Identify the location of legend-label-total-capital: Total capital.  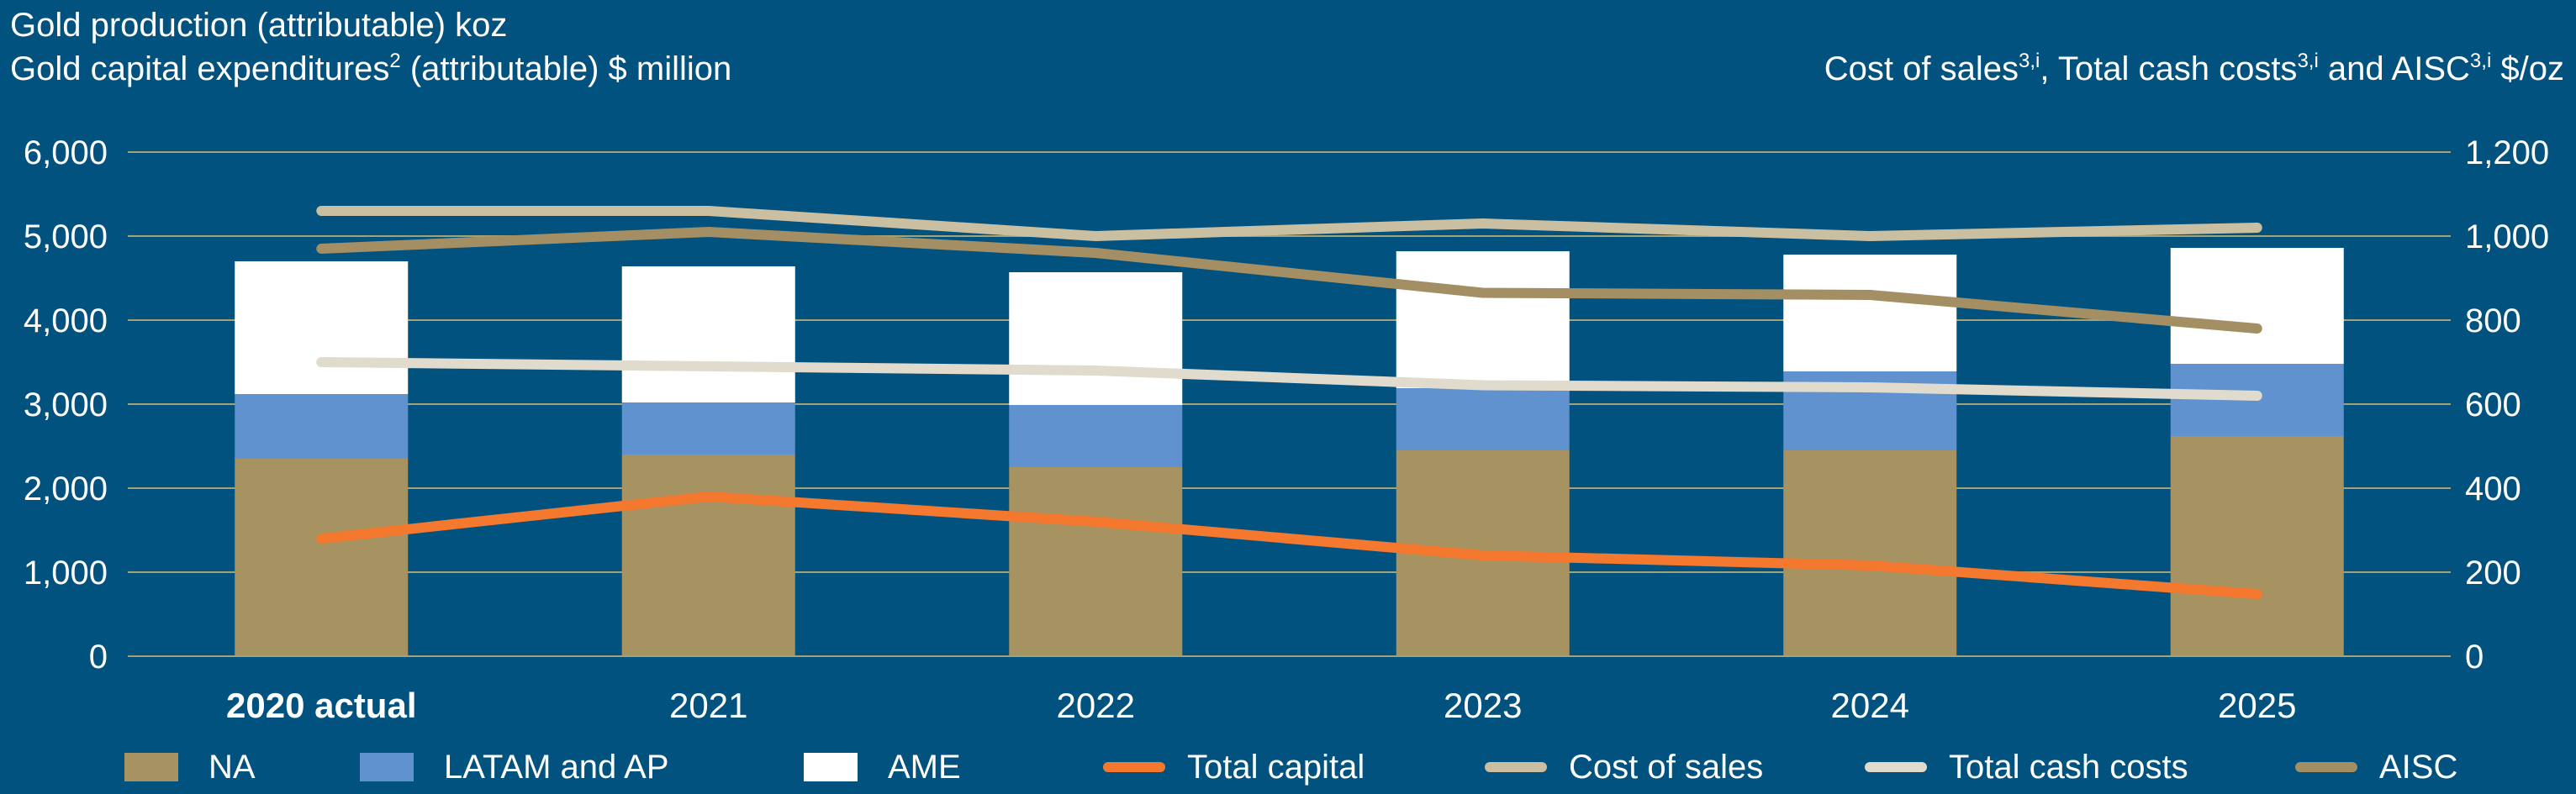
(1276, 767).